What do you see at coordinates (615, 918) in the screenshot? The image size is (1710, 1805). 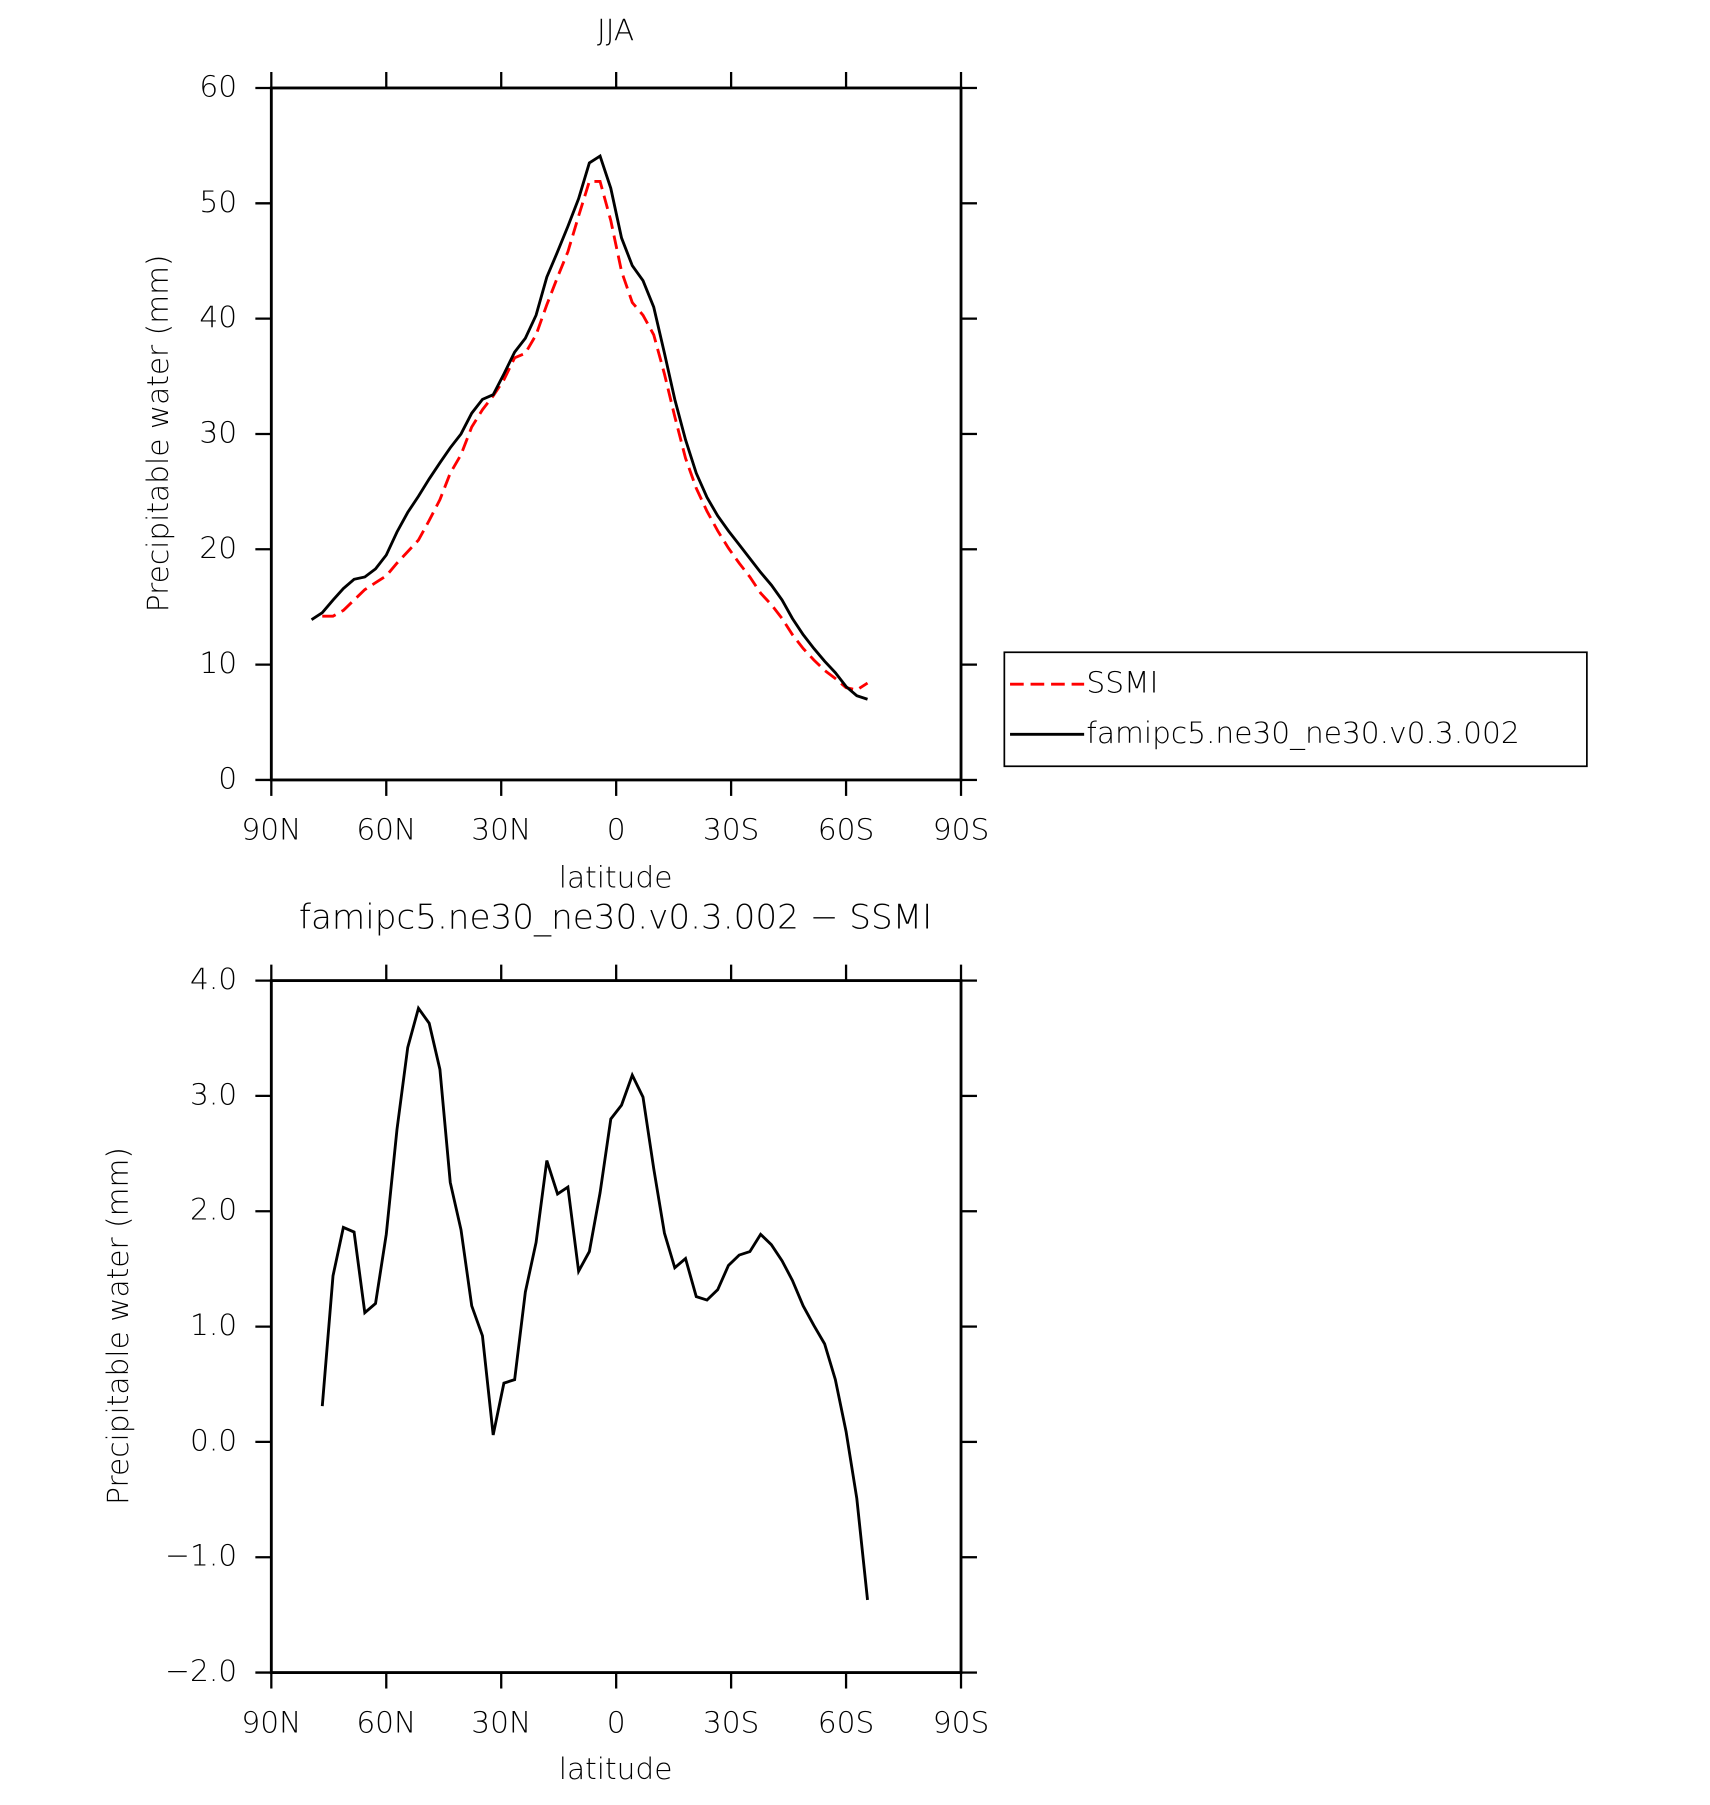 I see `chart-title: famipc5.ne30_ne30.v0.3.002 − SSMI` at bounding box center [615, 918].